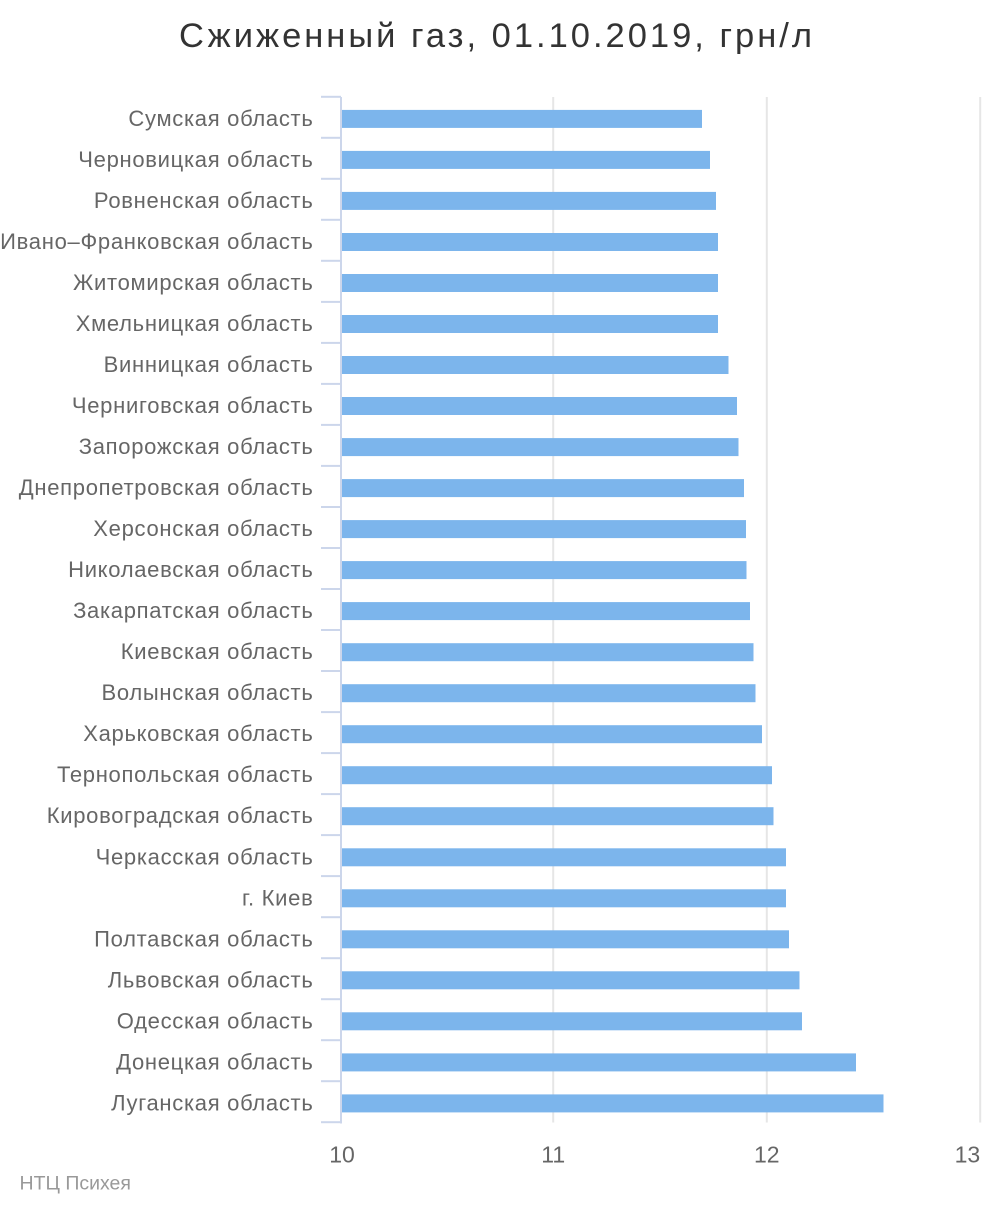  Describe the element at coordinates (196, 446) in the screenshot. I see `svg-text: Запорожская область` at that location.